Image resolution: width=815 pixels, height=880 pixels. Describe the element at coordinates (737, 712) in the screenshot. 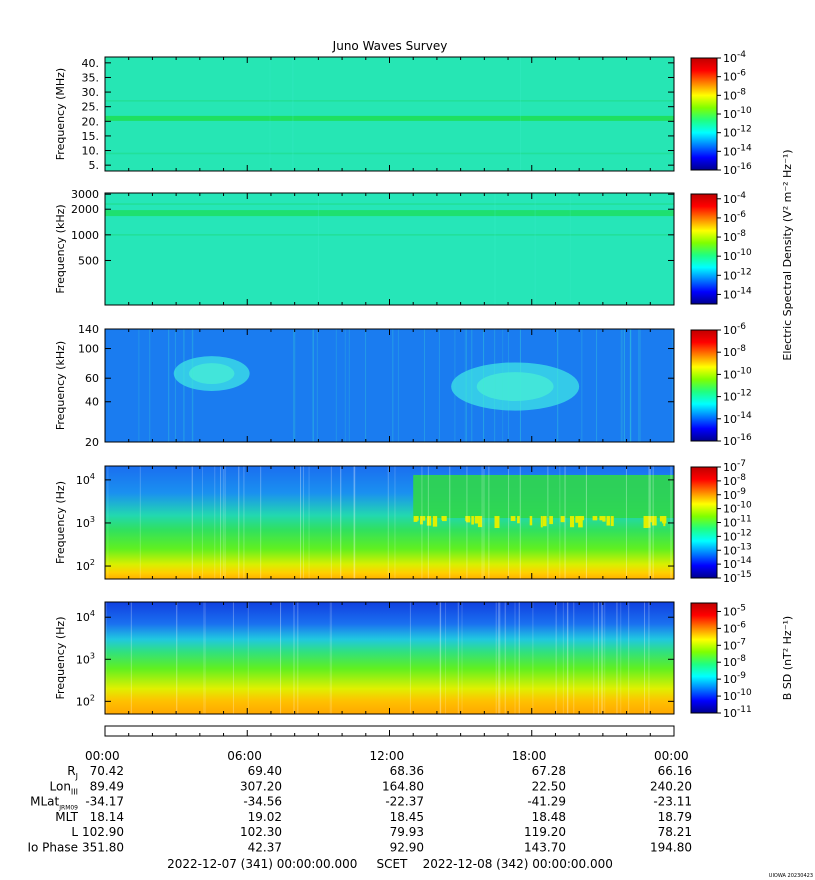

I see `colorbar-tick-label: 10⁻¹¹` at that location.